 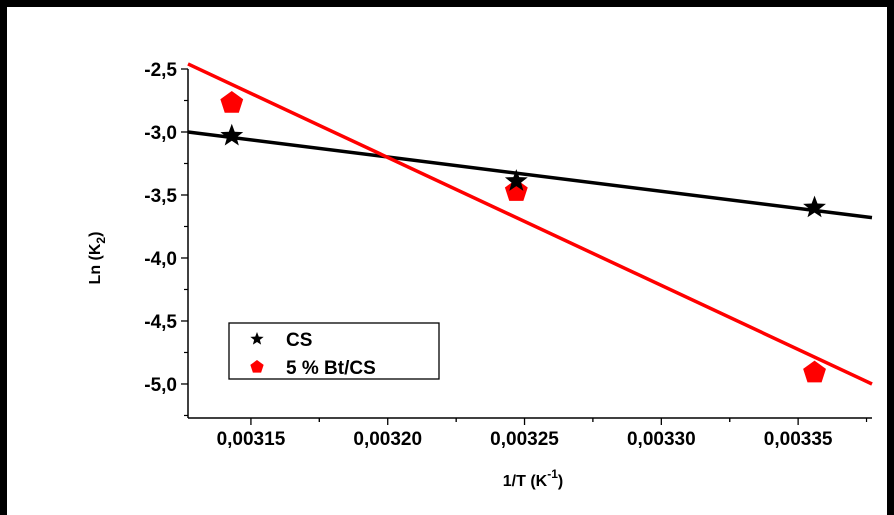 What do you see at coordinates (160, 259) in the screenshot?
I see `y-tick-label: -4,0` at bounding box center [160, 259].